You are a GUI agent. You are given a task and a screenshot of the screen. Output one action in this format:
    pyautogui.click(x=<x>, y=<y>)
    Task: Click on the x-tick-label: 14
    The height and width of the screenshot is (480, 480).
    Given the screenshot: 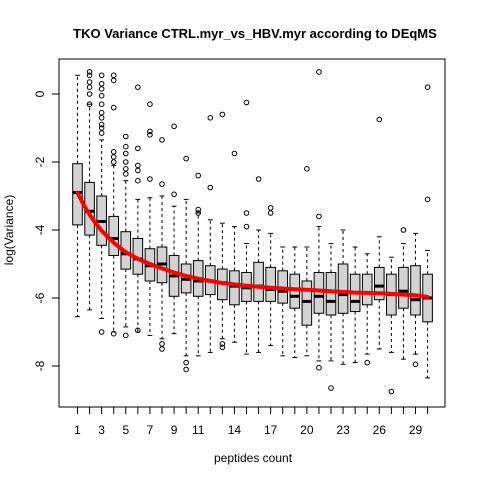 What is the action you would take?
    pyautogui.click(x=235, y=430)
    